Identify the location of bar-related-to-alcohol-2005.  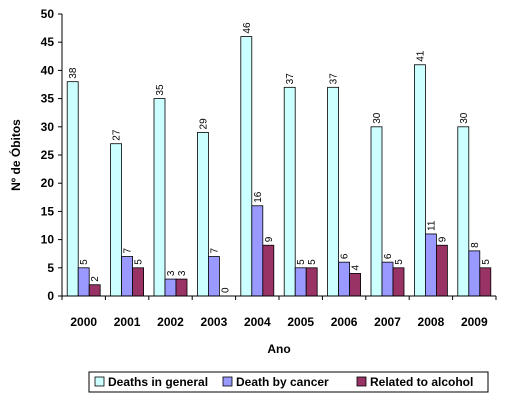
(311, 282).